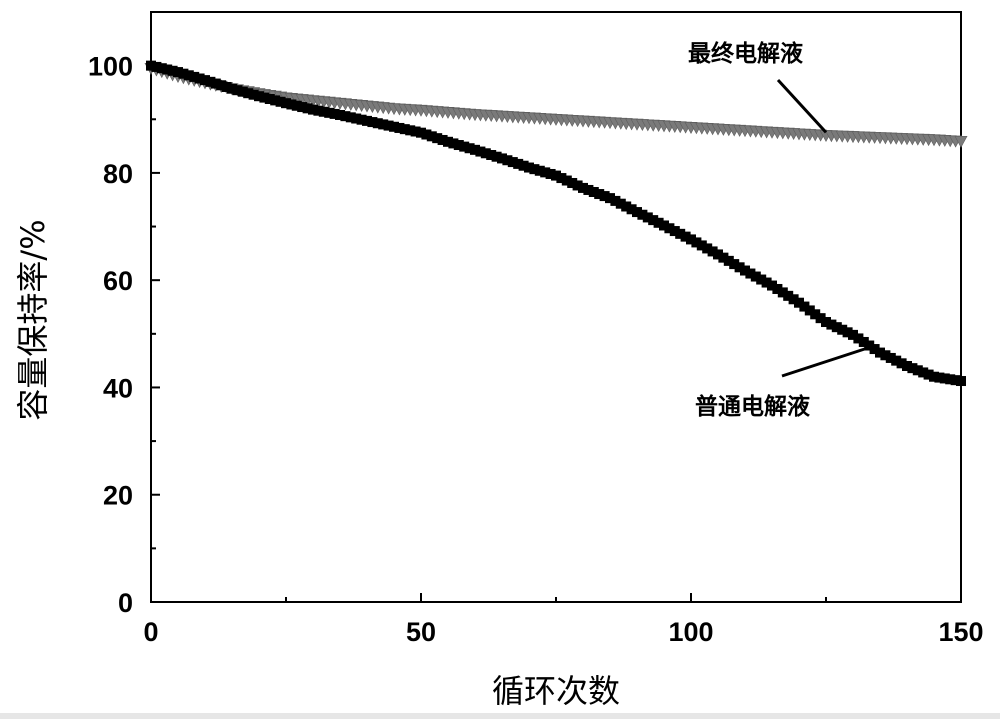 This screenshot has width=1000, height=719. I want to click on annotation-final-electrolyte: 最终电解液, so click(745, 53).